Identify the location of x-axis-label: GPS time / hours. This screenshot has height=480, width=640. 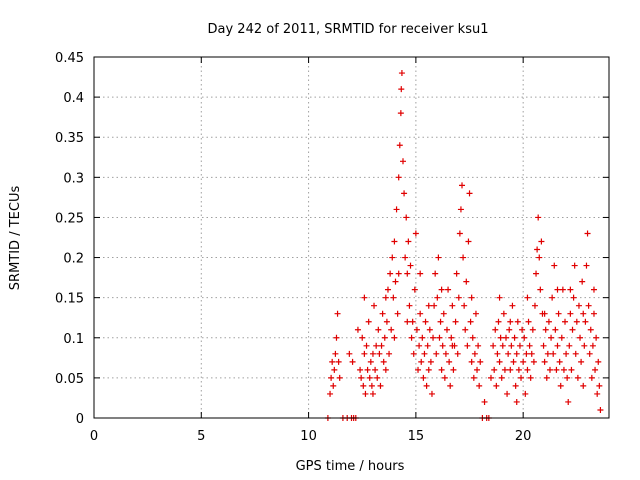
(350, 466).